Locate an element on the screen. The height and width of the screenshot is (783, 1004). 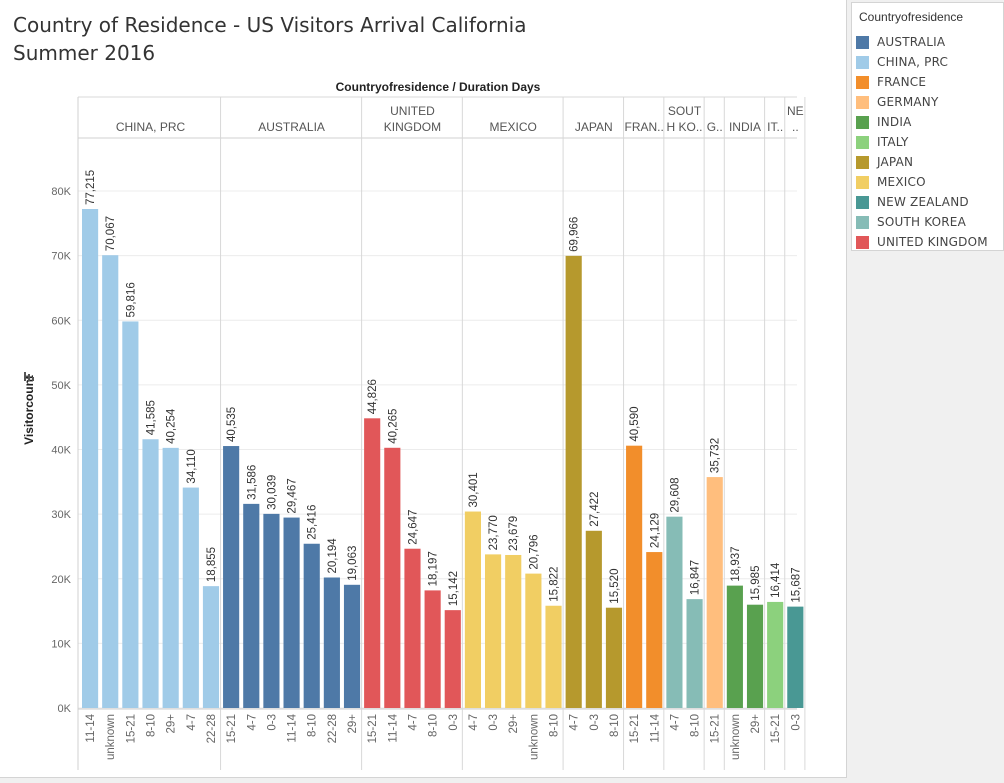
x-tick-label: 22-28 is located at coordinates (212, 728).